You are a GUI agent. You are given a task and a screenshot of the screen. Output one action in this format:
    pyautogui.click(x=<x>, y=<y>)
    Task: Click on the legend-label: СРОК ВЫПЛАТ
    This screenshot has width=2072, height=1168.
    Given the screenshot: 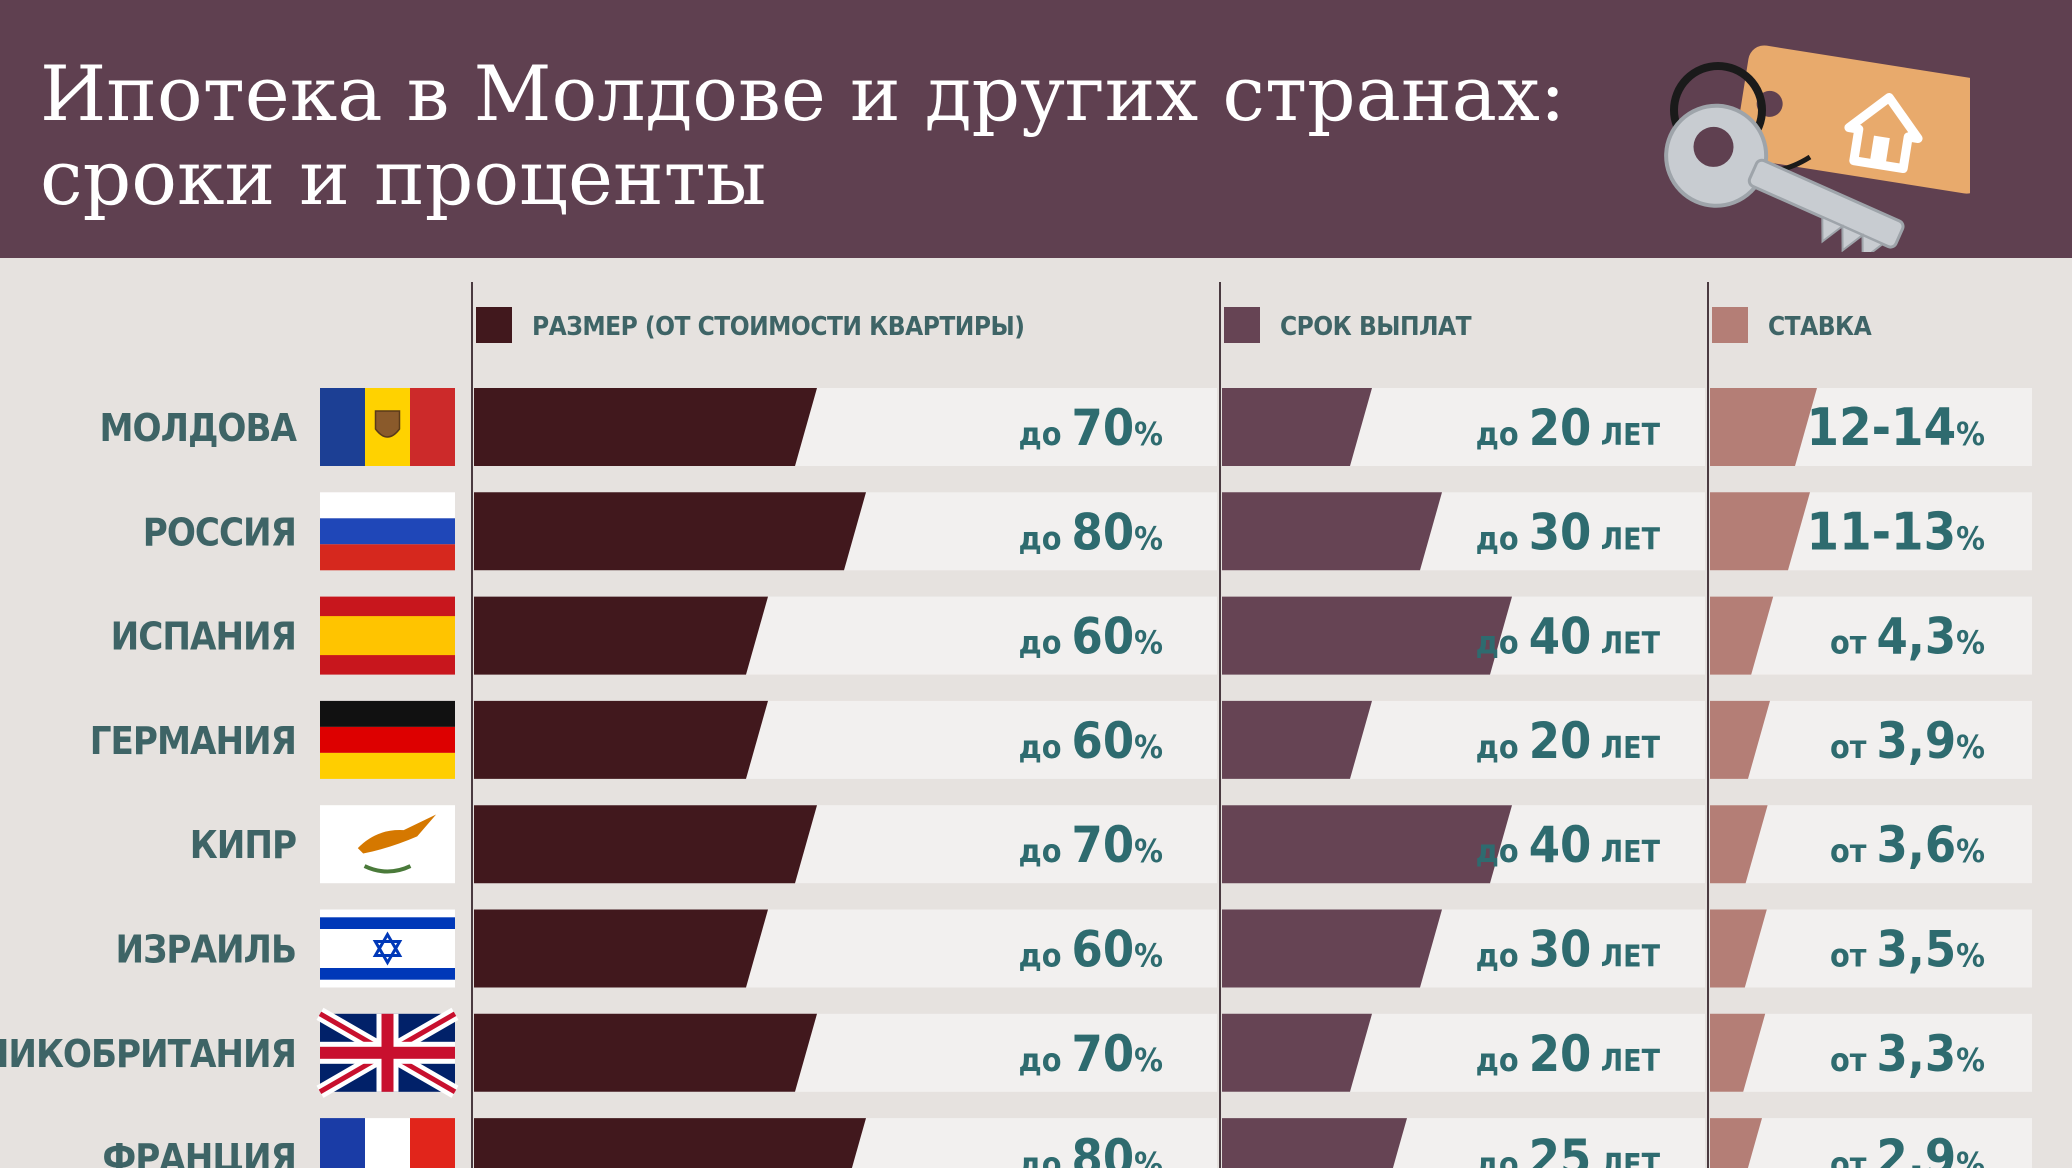 What is the action you would take?
    pyautogui.click(x=1376, y=327)
    